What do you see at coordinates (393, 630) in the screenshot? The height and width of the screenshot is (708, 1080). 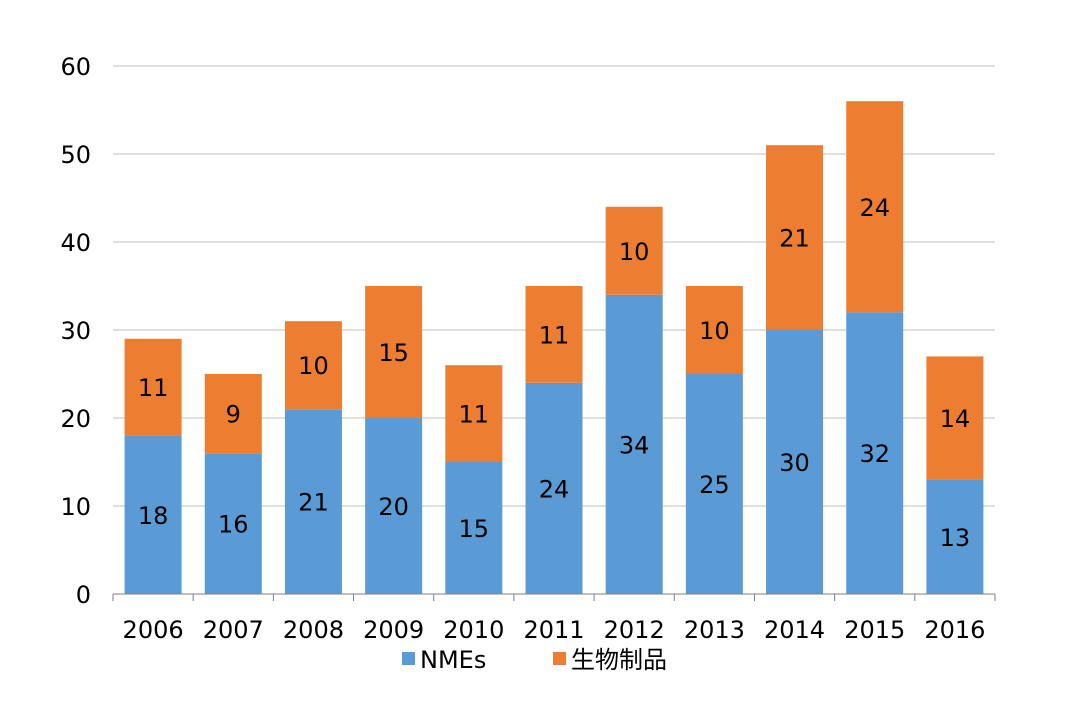 I see `x-tick-label: 2009` at bounding box center [393, 630].